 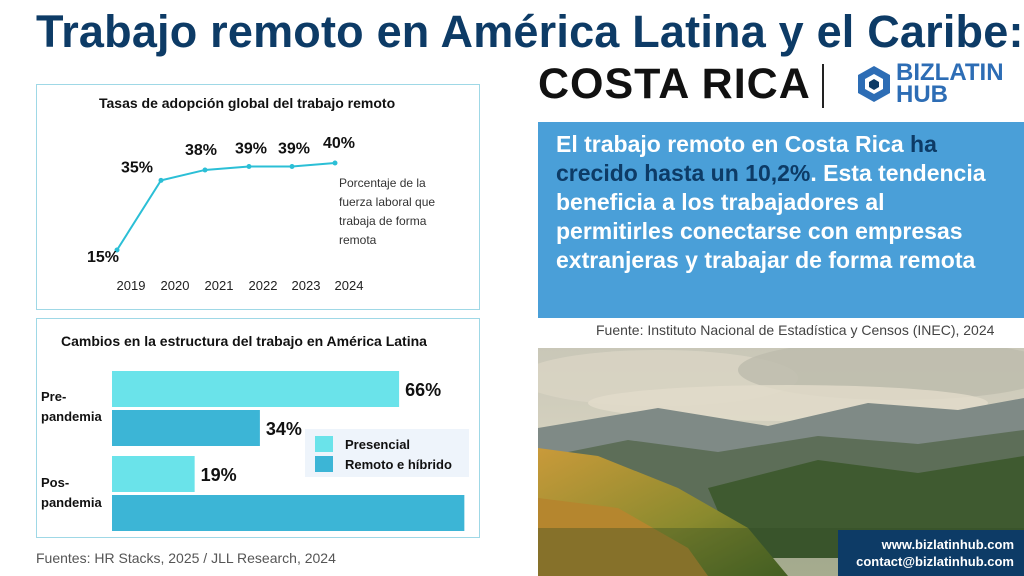 I want to click on legend-label-presencial: Presencial, so click(x=378, y=444).